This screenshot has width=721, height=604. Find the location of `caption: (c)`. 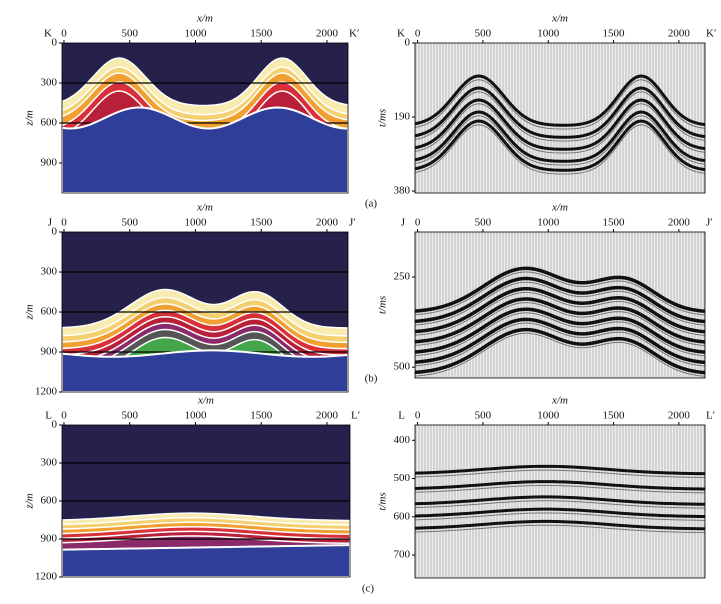

caption: (c) is located at coordinates (368, 589).